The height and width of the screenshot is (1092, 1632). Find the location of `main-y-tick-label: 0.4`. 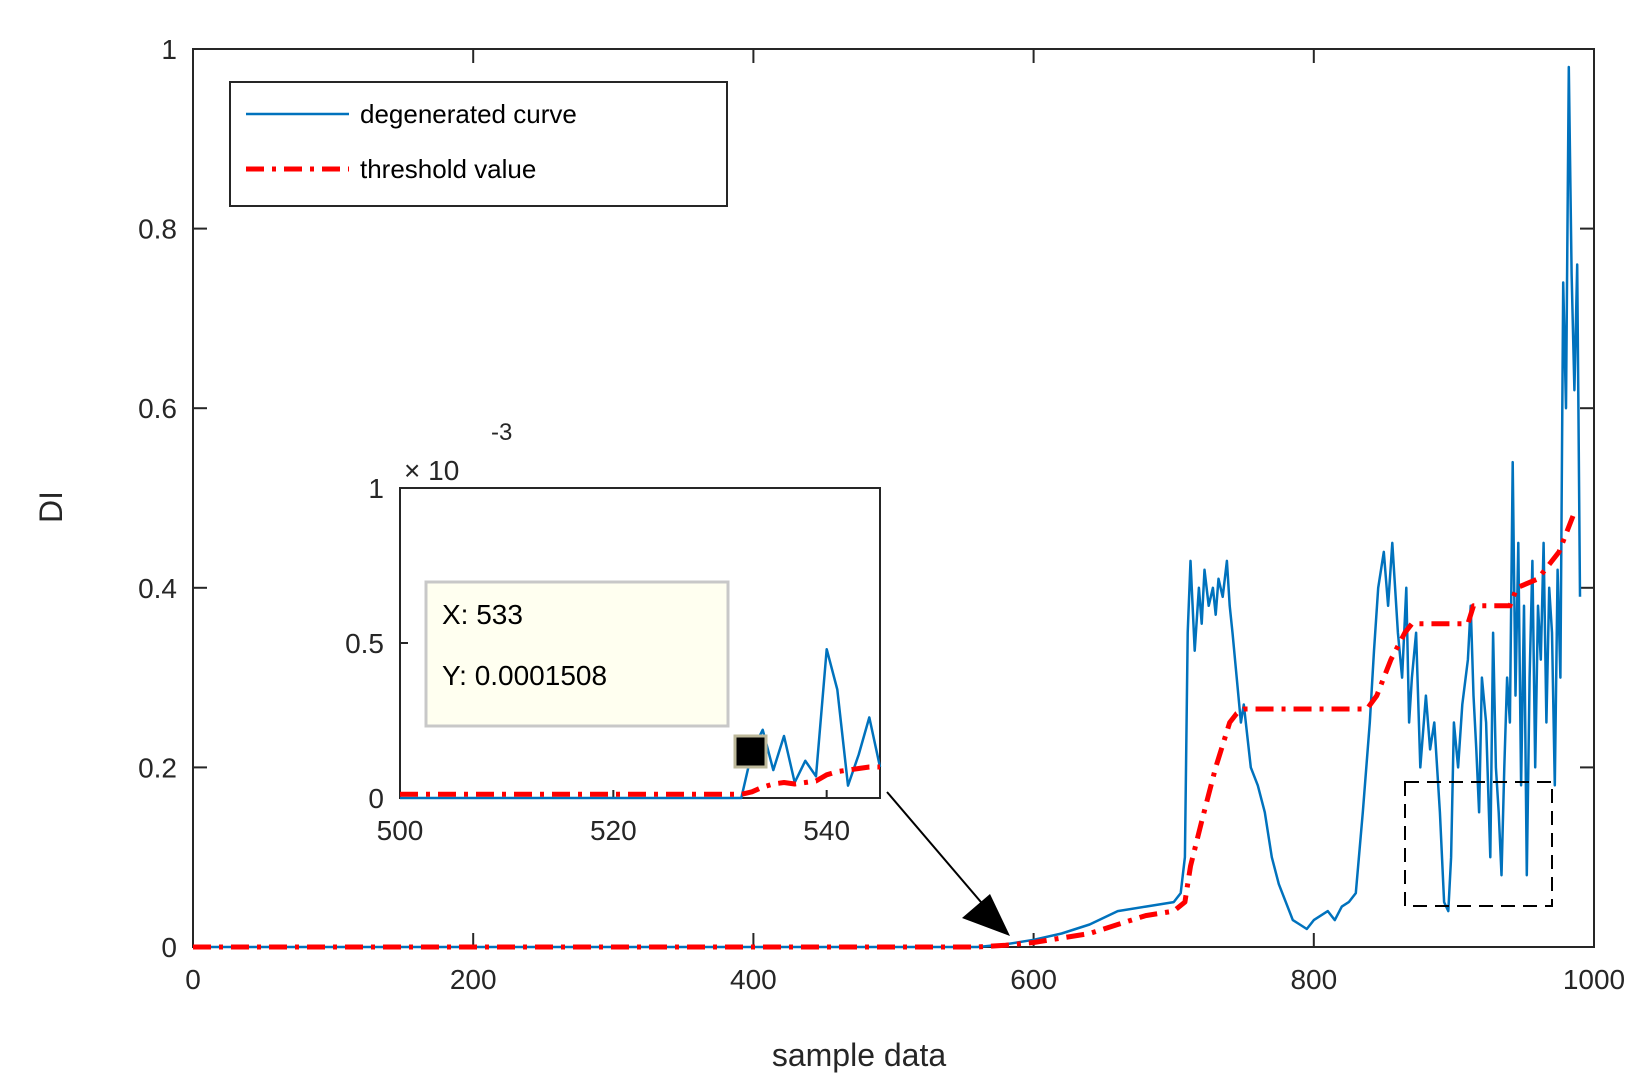

main-y-tick-label: 0.4 is located at coordinates (157, 588).